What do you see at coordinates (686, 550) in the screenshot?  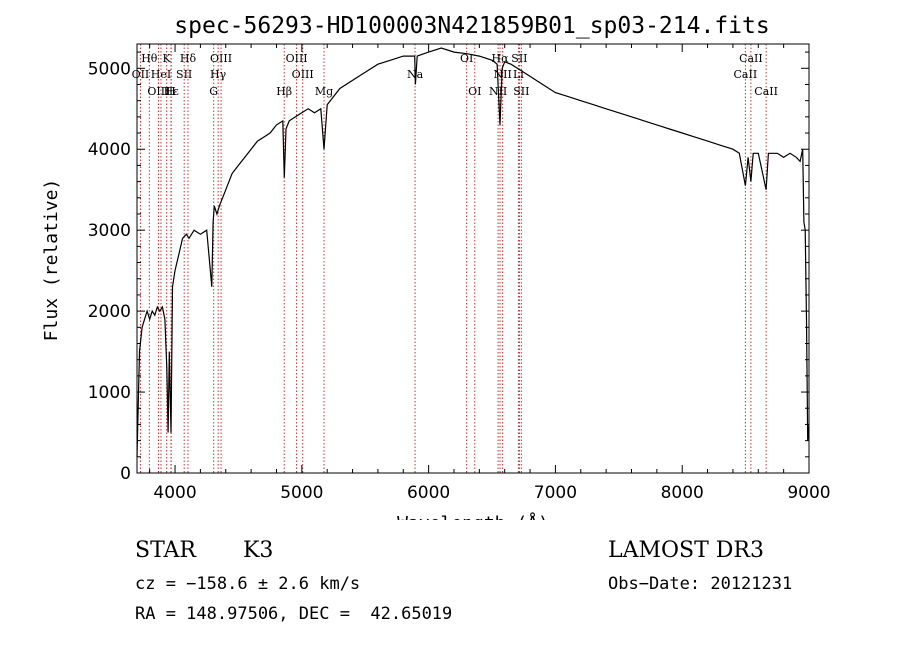 I see `survey-name: LAMOST DR3` at bounding box center [686, 550].